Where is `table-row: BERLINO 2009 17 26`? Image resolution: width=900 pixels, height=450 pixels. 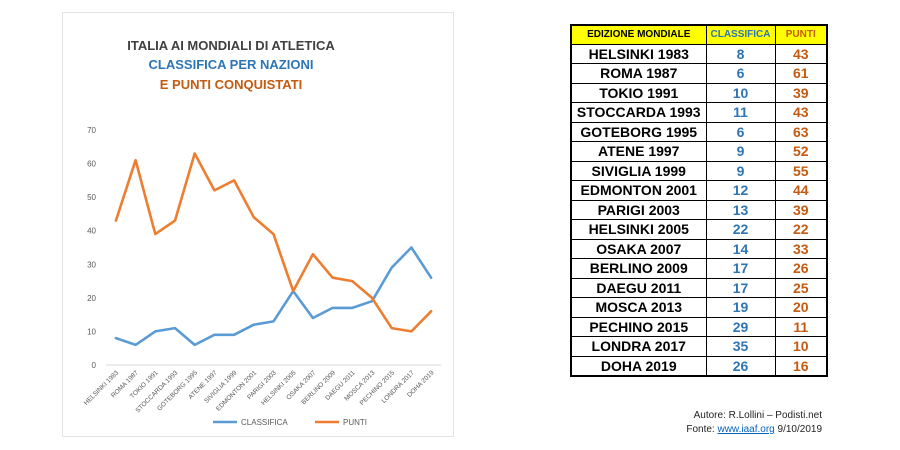 table-row: BERLINO 2009 17 26 is located at coordinates (699, 268).